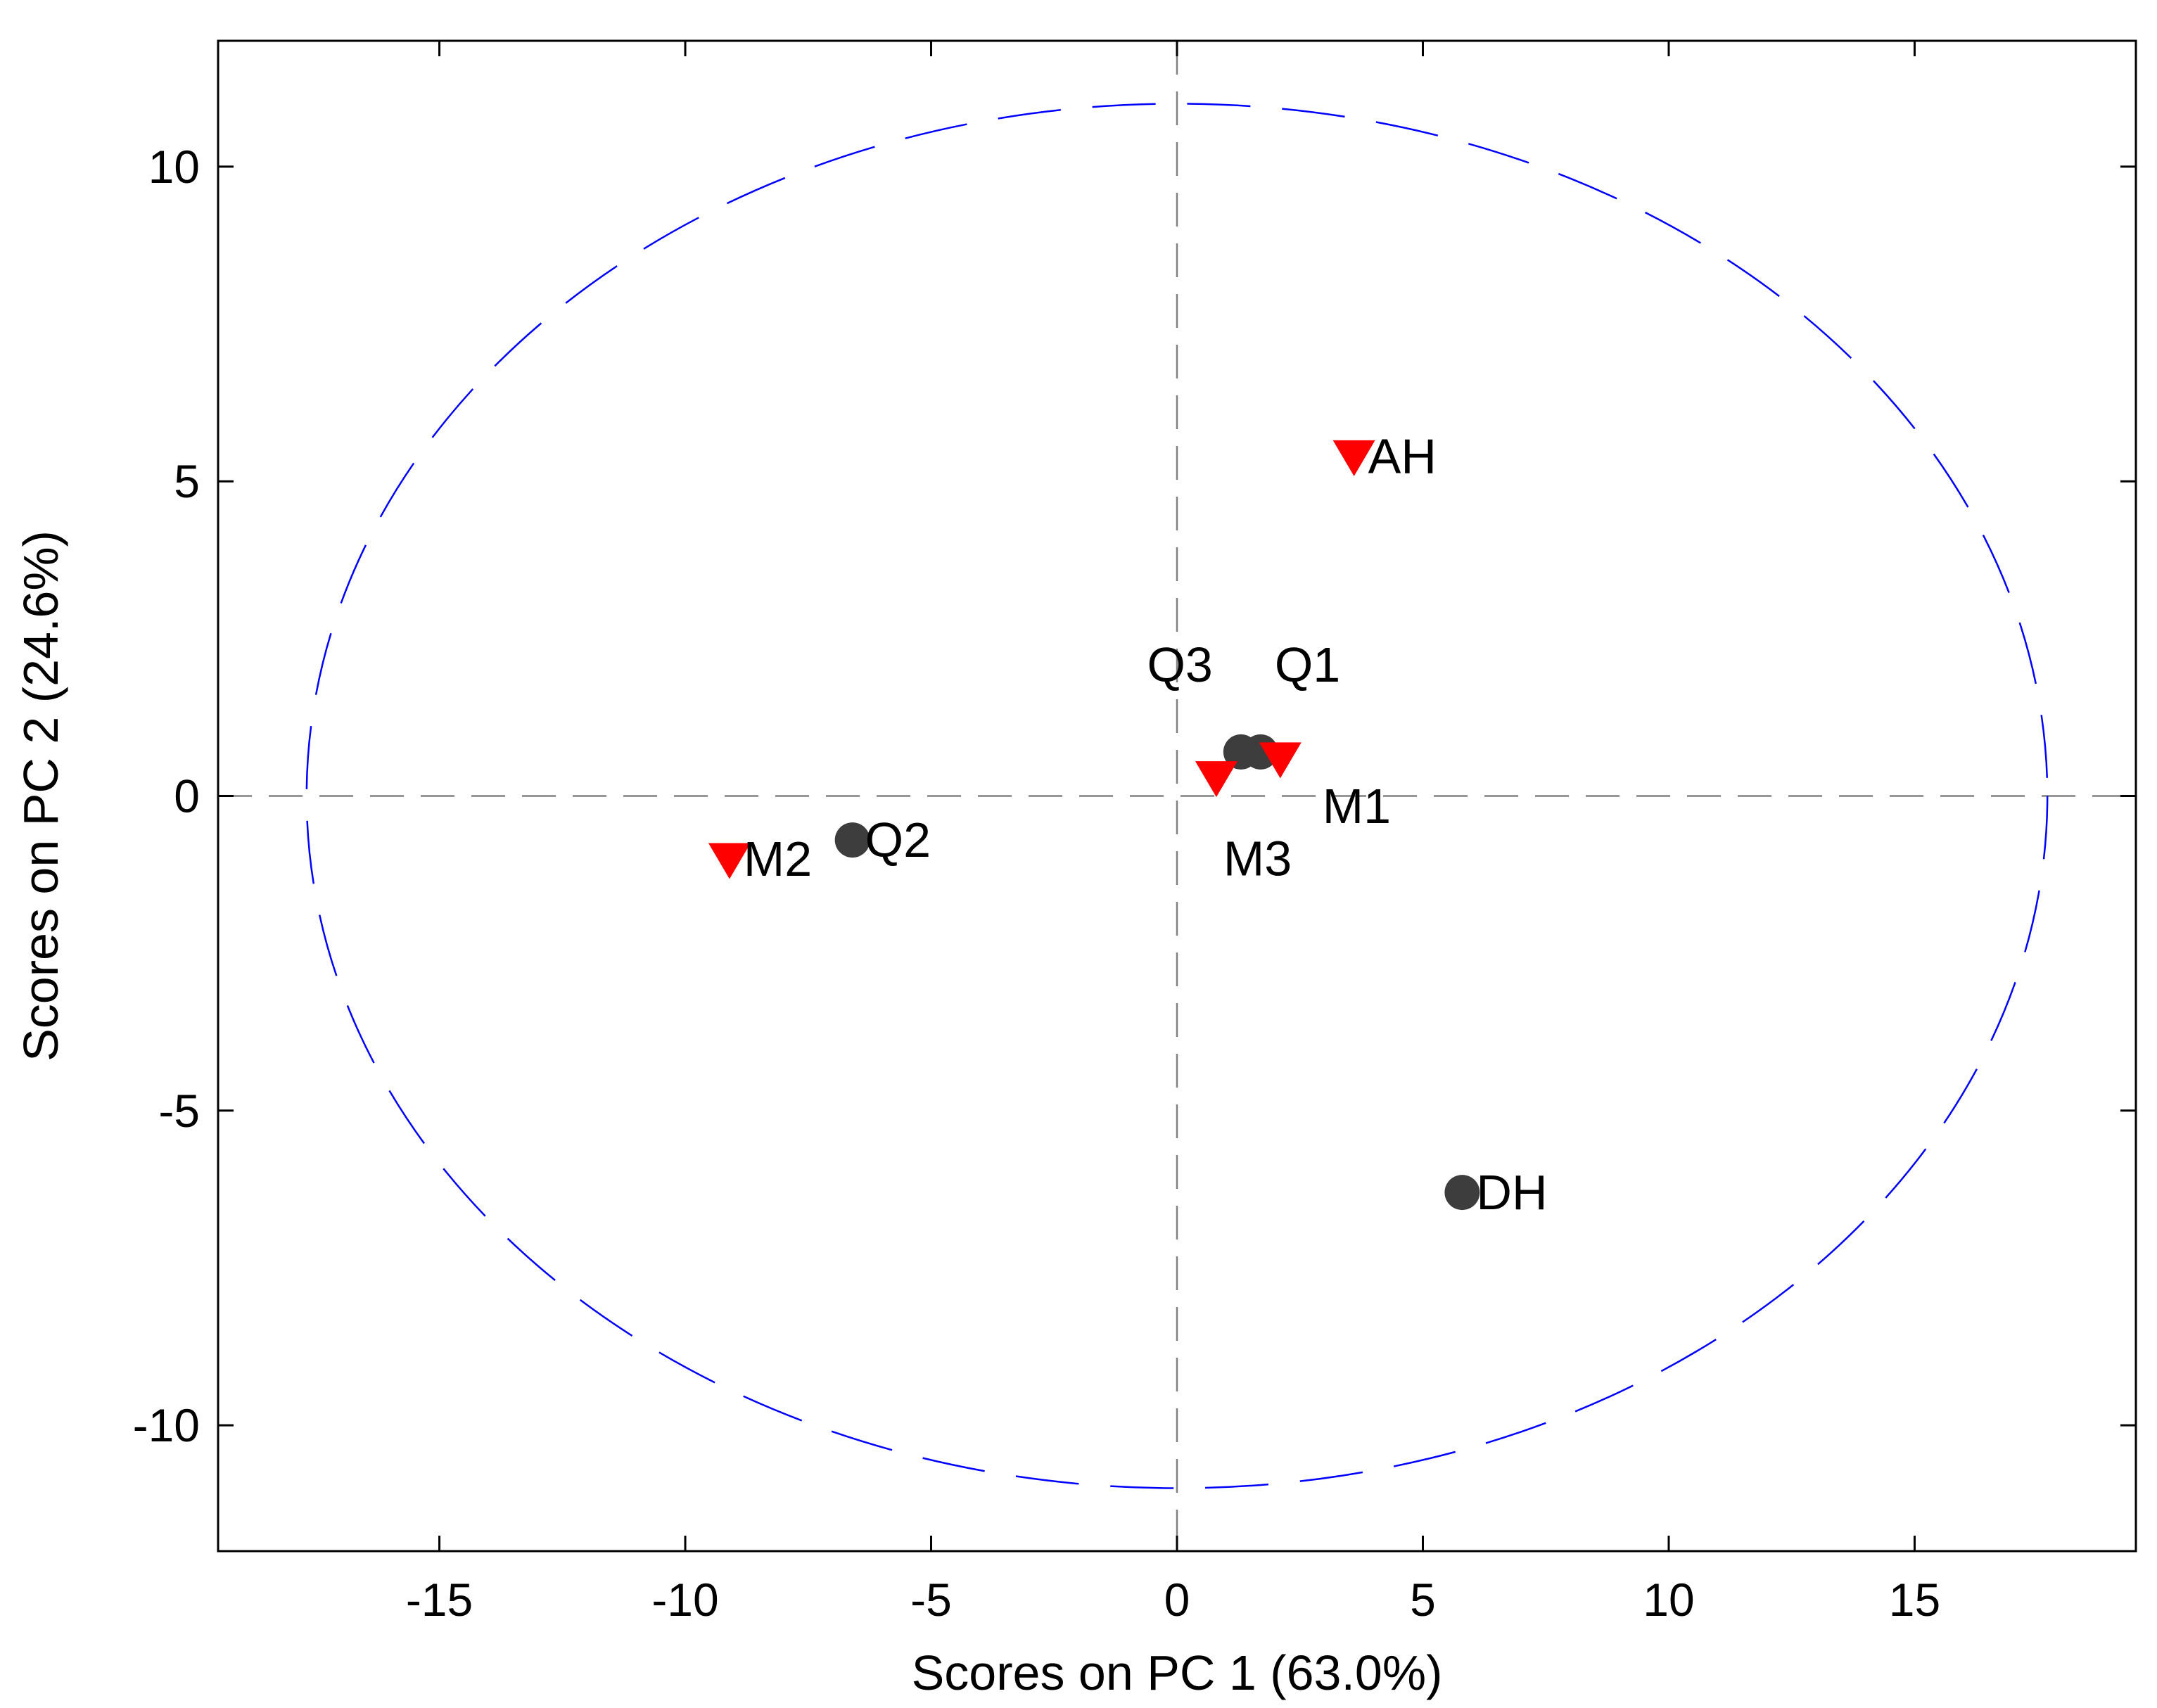 Image resolution: width=2157 pixels, height=1708 pixels. Describe the element at coordinates (684, 1600) in the screenshot. I see `x-tick-label: -10` at that location.